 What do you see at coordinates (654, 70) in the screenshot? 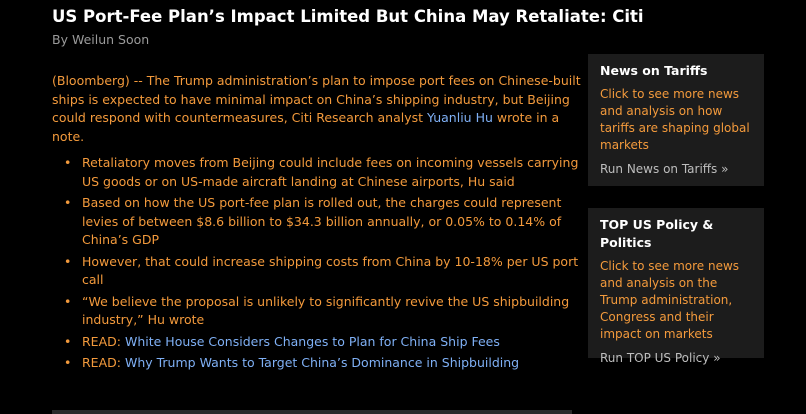
I see `panel-title: News on Tariffs` at bounding box center [654, 70].